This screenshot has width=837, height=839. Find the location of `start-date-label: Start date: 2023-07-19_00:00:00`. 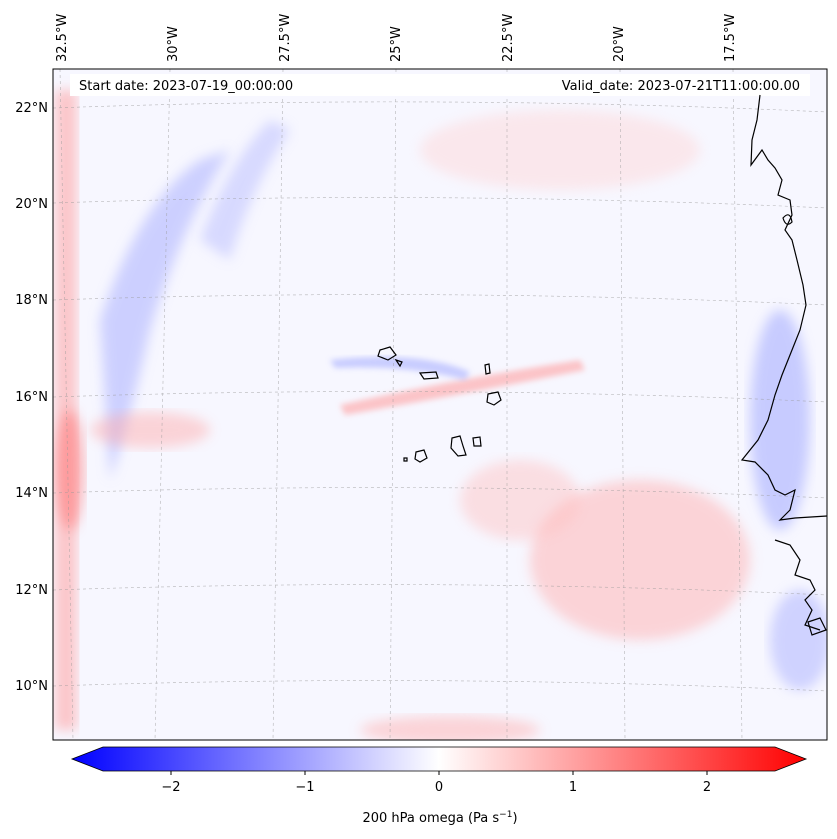

start-date-label: Start date: 2023-07-19_00:00:00 is located at coordinates (186, 86).